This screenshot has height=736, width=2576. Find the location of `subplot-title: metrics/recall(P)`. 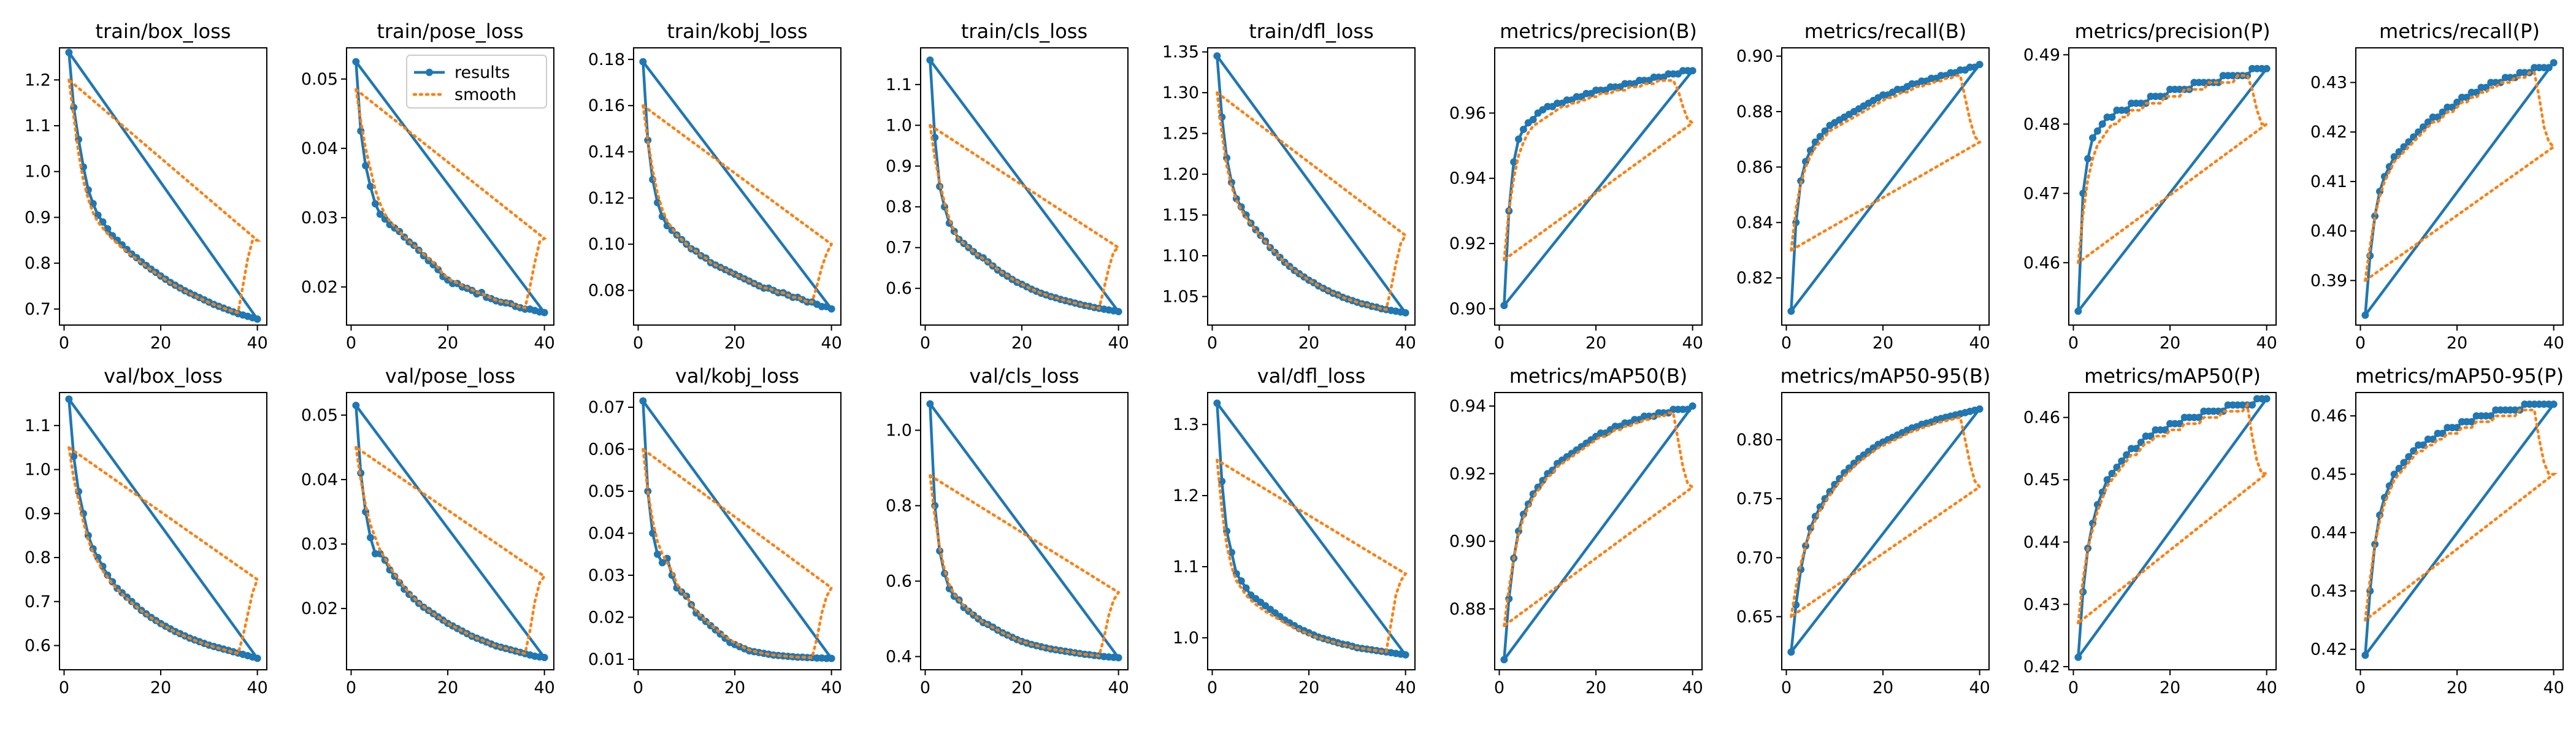

subplot-title: metrics/recall(P) is located at coordinates (2459, 31).